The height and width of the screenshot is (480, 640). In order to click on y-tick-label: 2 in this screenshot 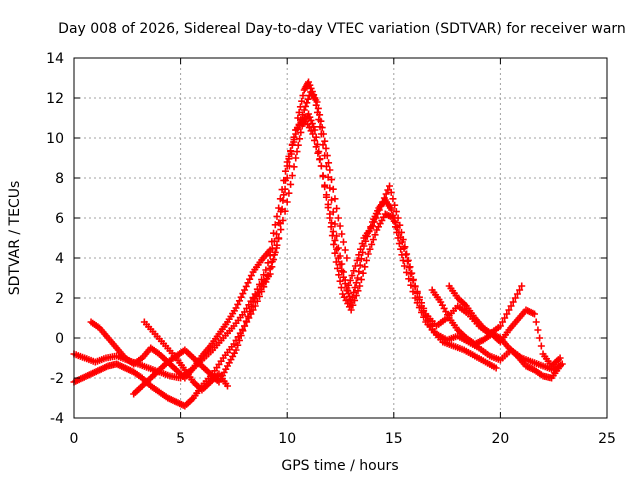, I will do `click(59, 299)`.